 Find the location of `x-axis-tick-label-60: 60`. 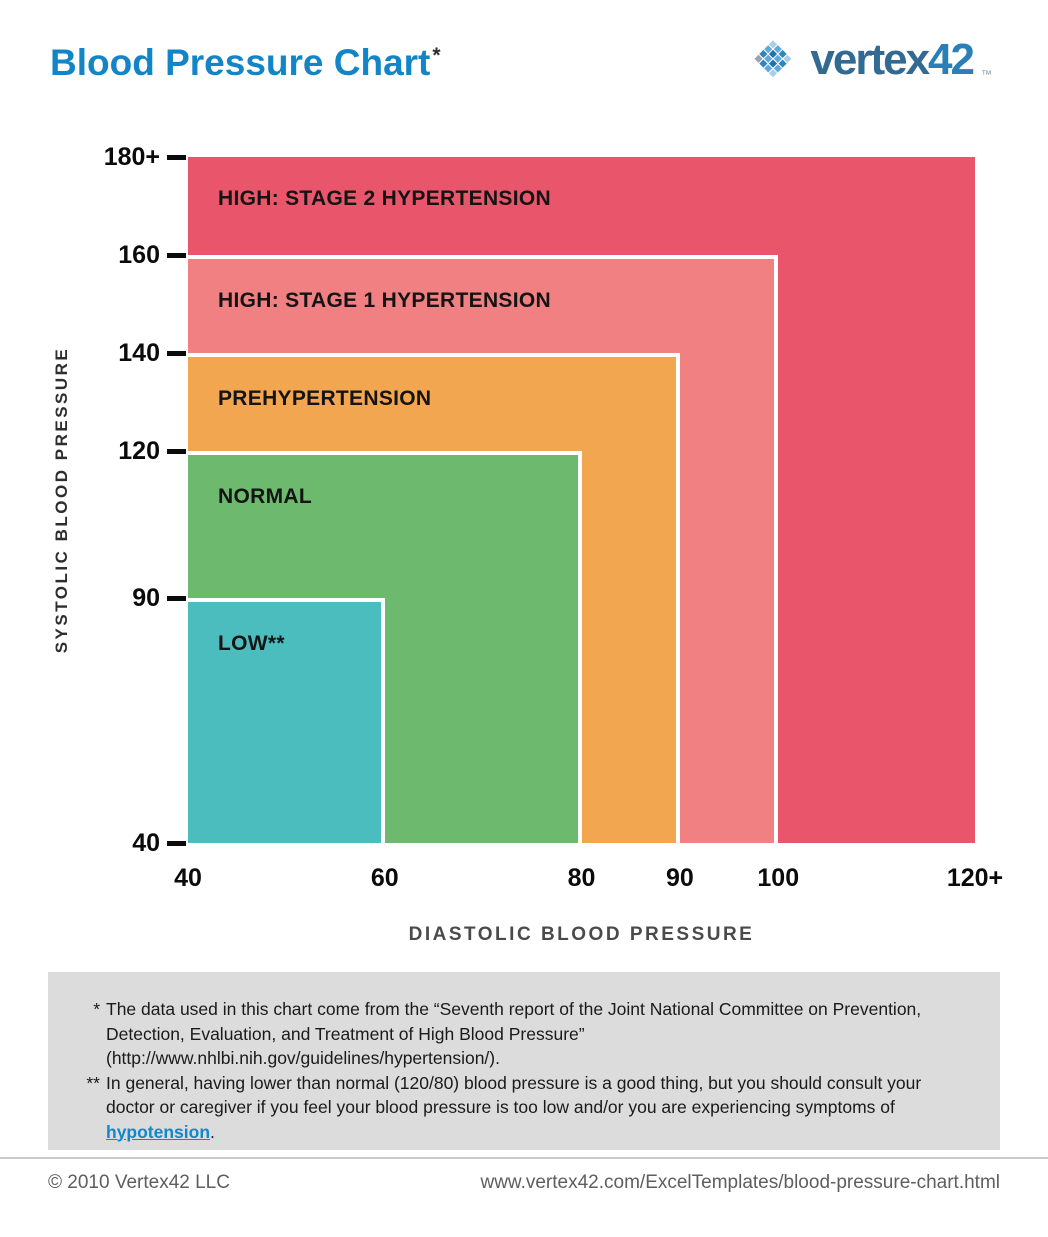

x-axis-tick-label-60: 60 is located at coordinates (384, 878).